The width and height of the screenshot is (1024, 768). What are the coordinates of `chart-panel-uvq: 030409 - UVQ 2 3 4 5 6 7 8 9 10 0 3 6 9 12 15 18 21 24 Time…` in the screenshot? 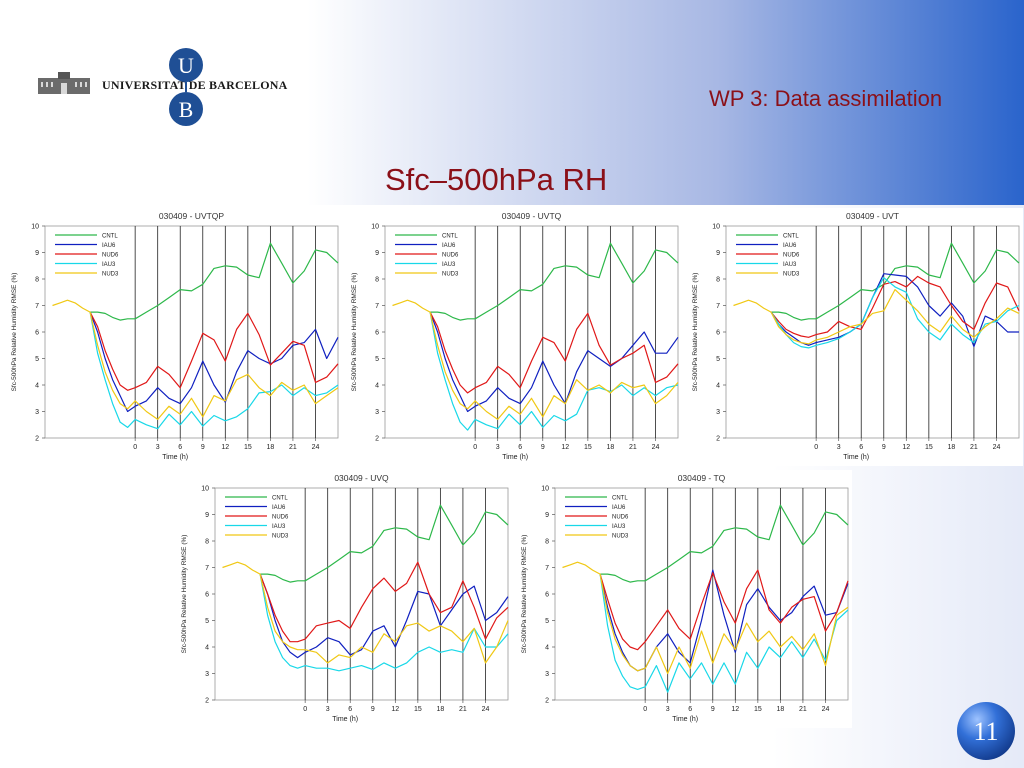 It's located at (343, 599).